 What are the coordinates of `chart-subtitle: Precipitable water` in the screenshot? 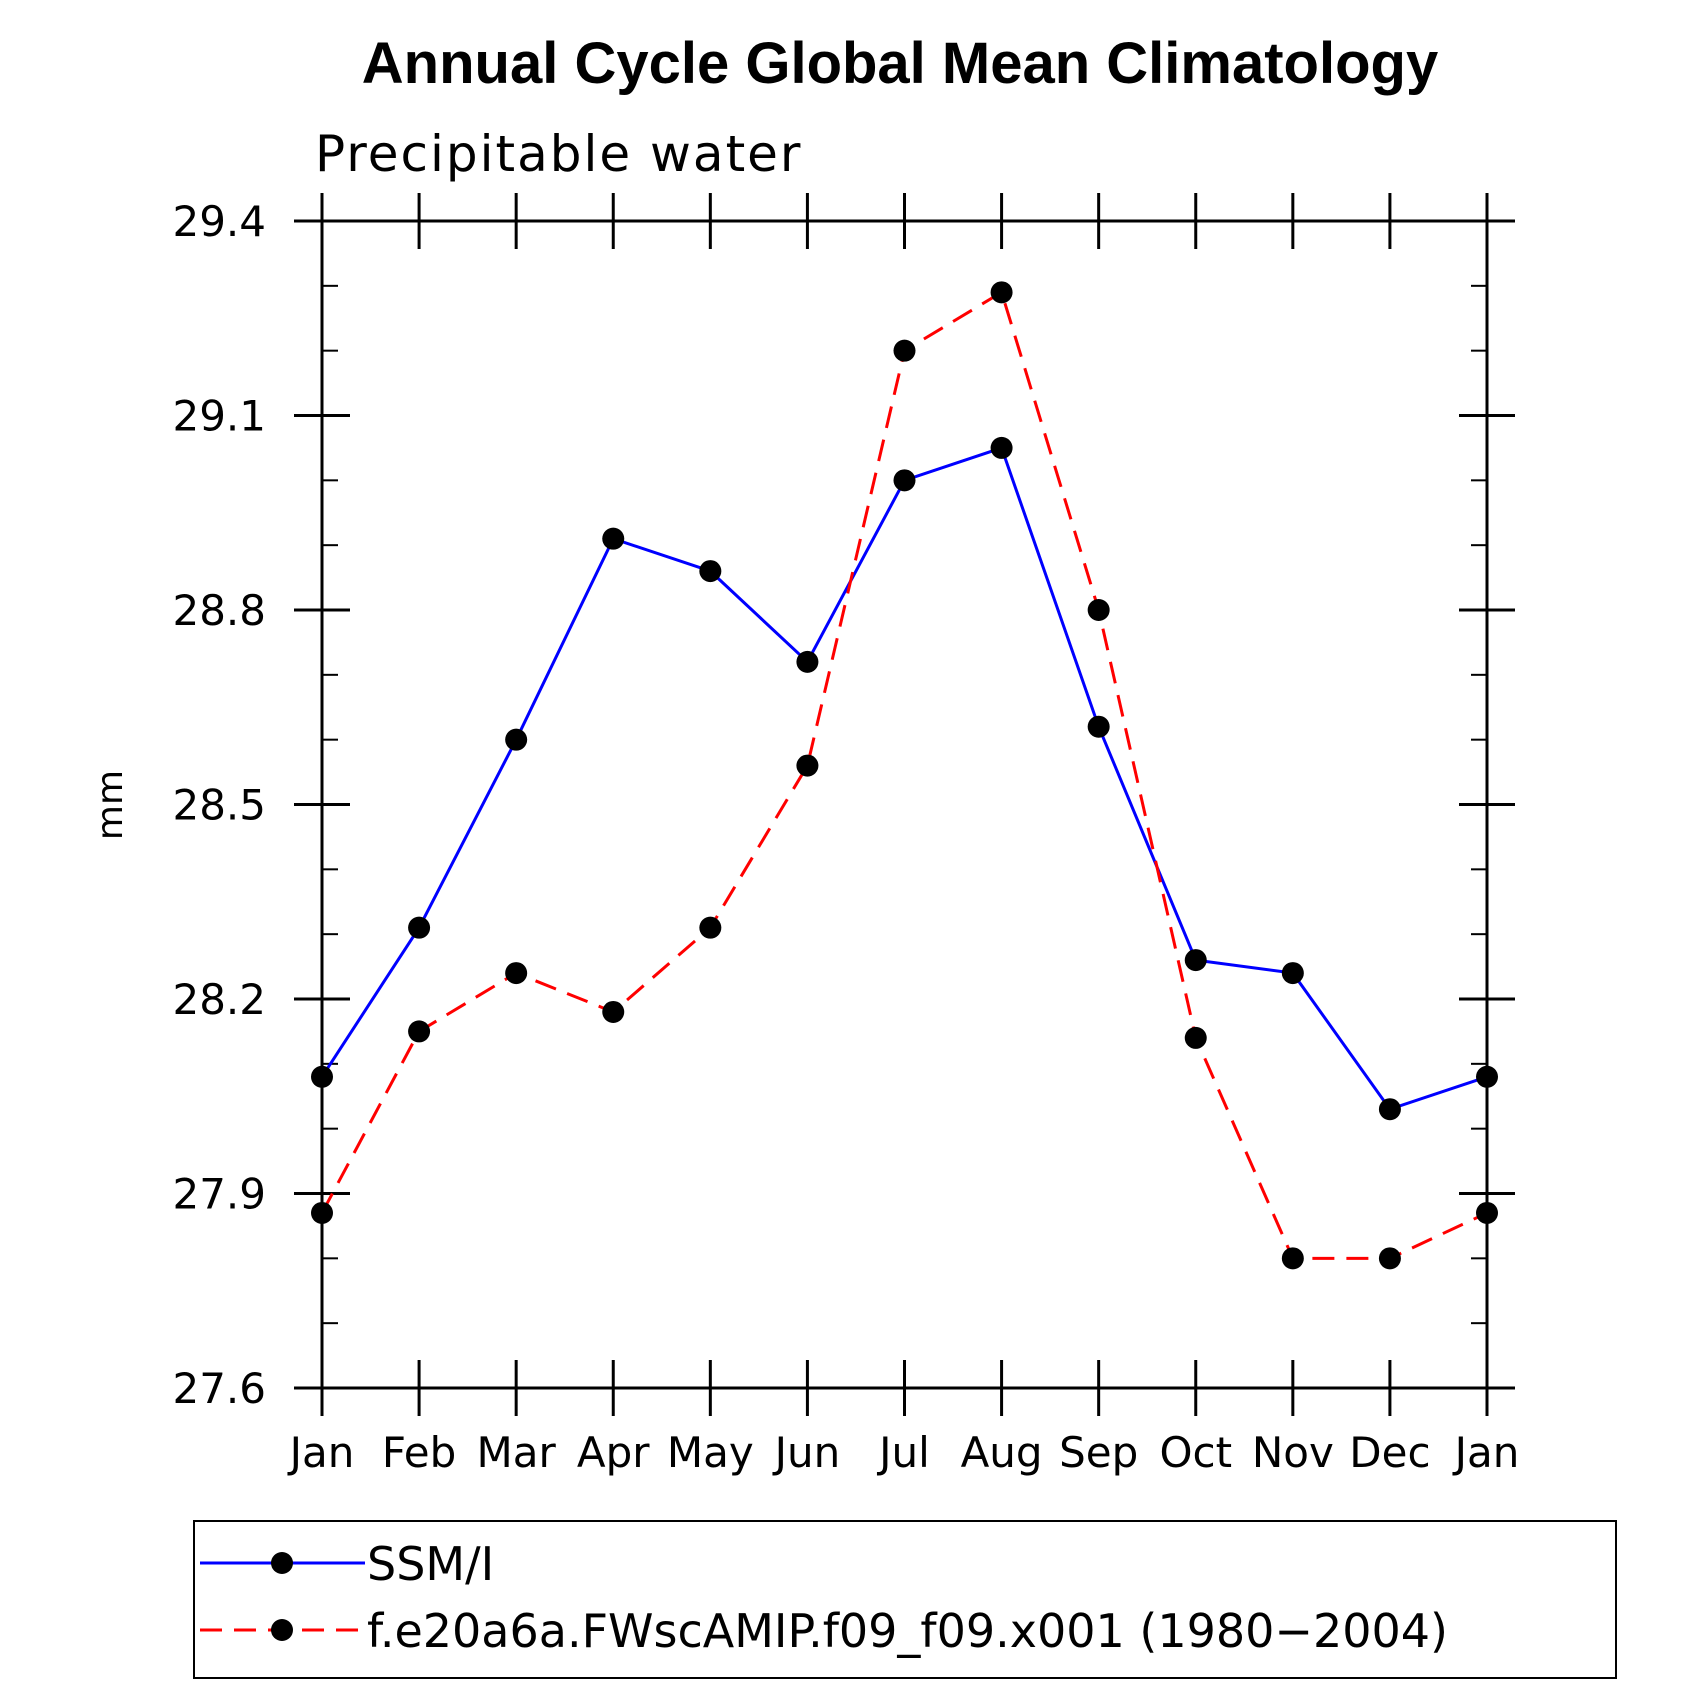 It's located at (559, 154).